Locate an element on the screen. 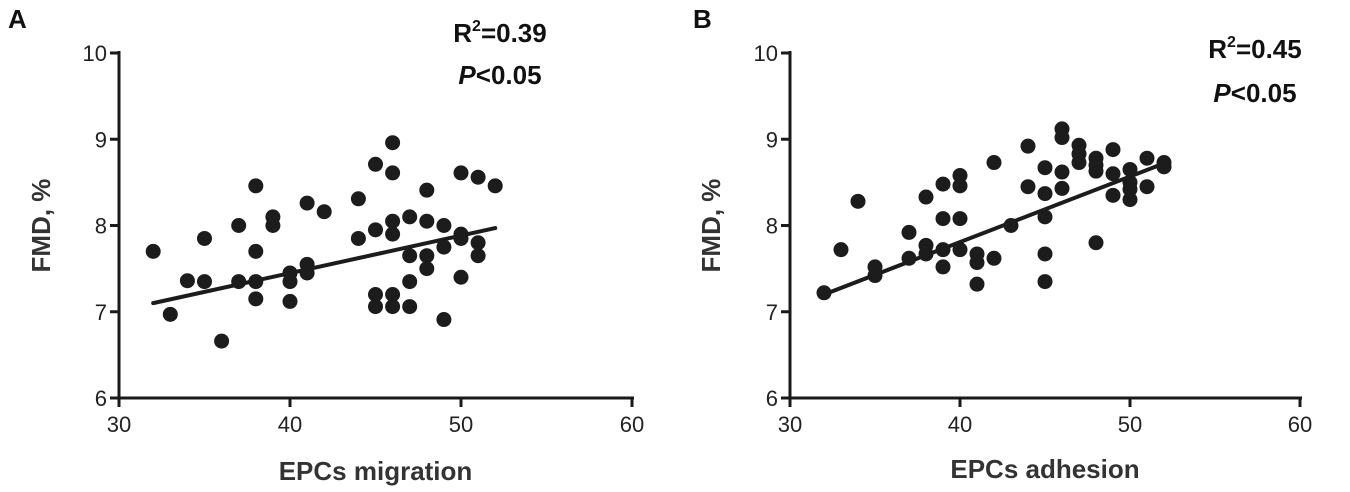 Image resolution: width=1350 pixels, height=492 pixels. r-squared-value: =0.39 is located at coordinates (514, 33).